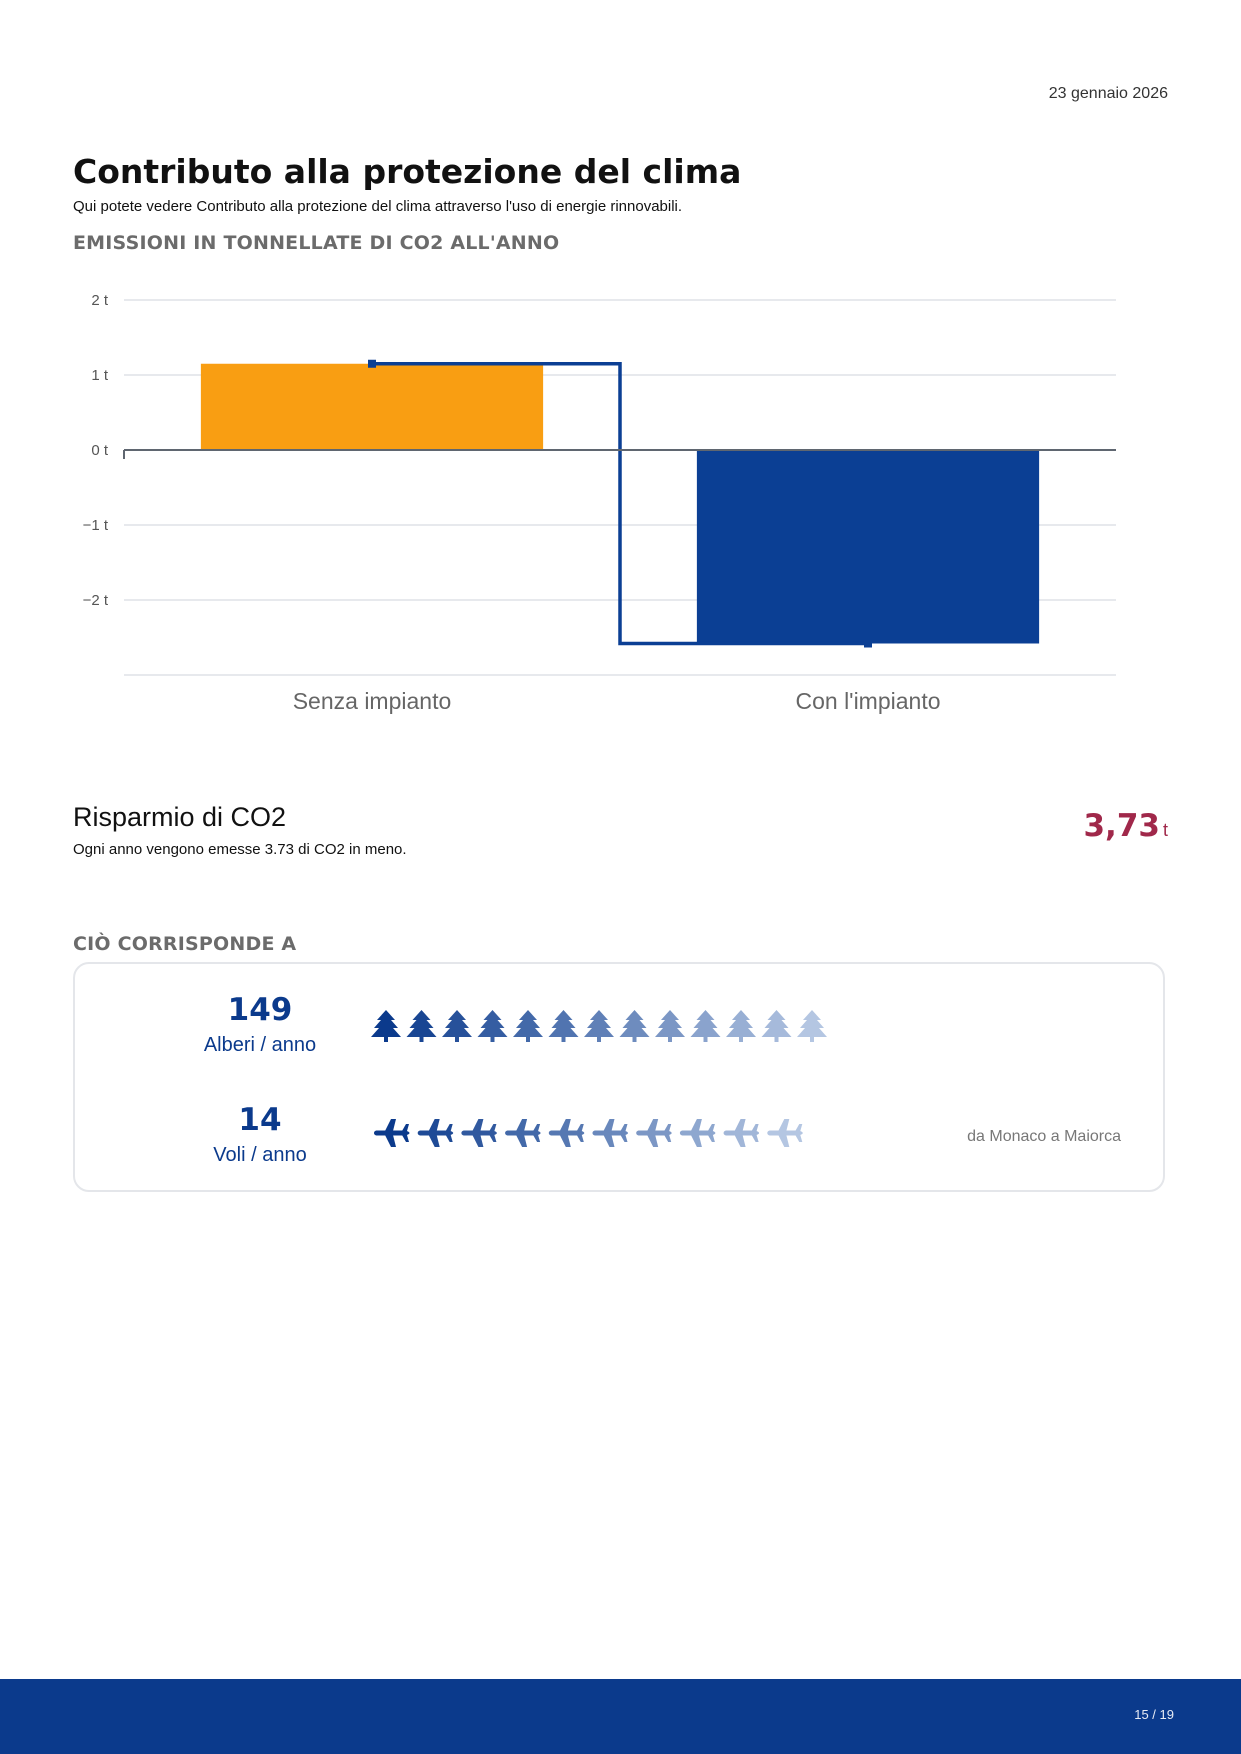 Image resolution: width=1241 pixels, height=1754 pixels. Describe the element at coordinates (1154, 1714) in the screenshot. I see `page-number: 15 / 19` at that location.